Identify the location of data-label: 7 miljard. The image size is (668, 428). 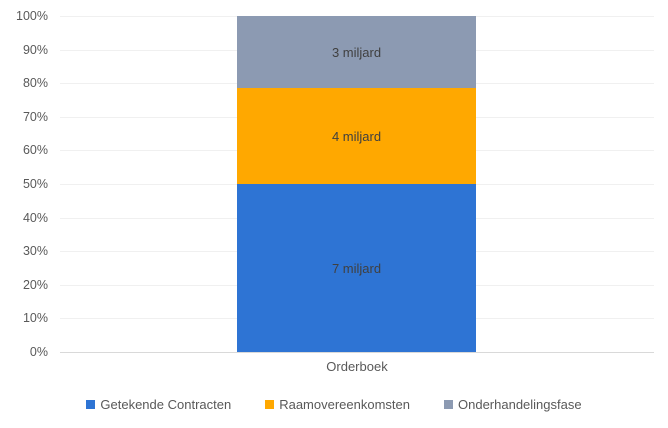
(356, 268).